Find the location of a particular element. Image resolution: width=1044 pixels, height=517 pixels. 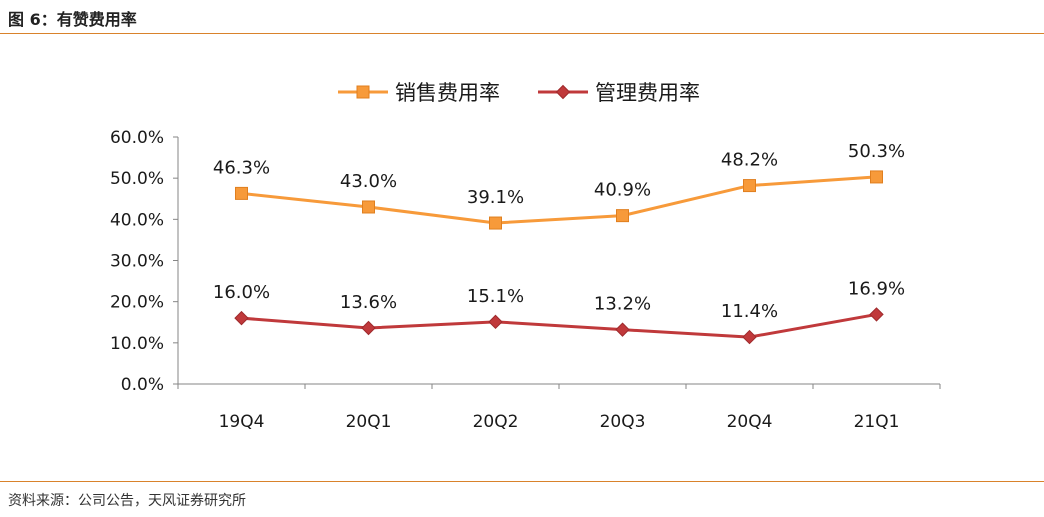

x-tick-label: 19Q4 is located at coordinates (242, 422).